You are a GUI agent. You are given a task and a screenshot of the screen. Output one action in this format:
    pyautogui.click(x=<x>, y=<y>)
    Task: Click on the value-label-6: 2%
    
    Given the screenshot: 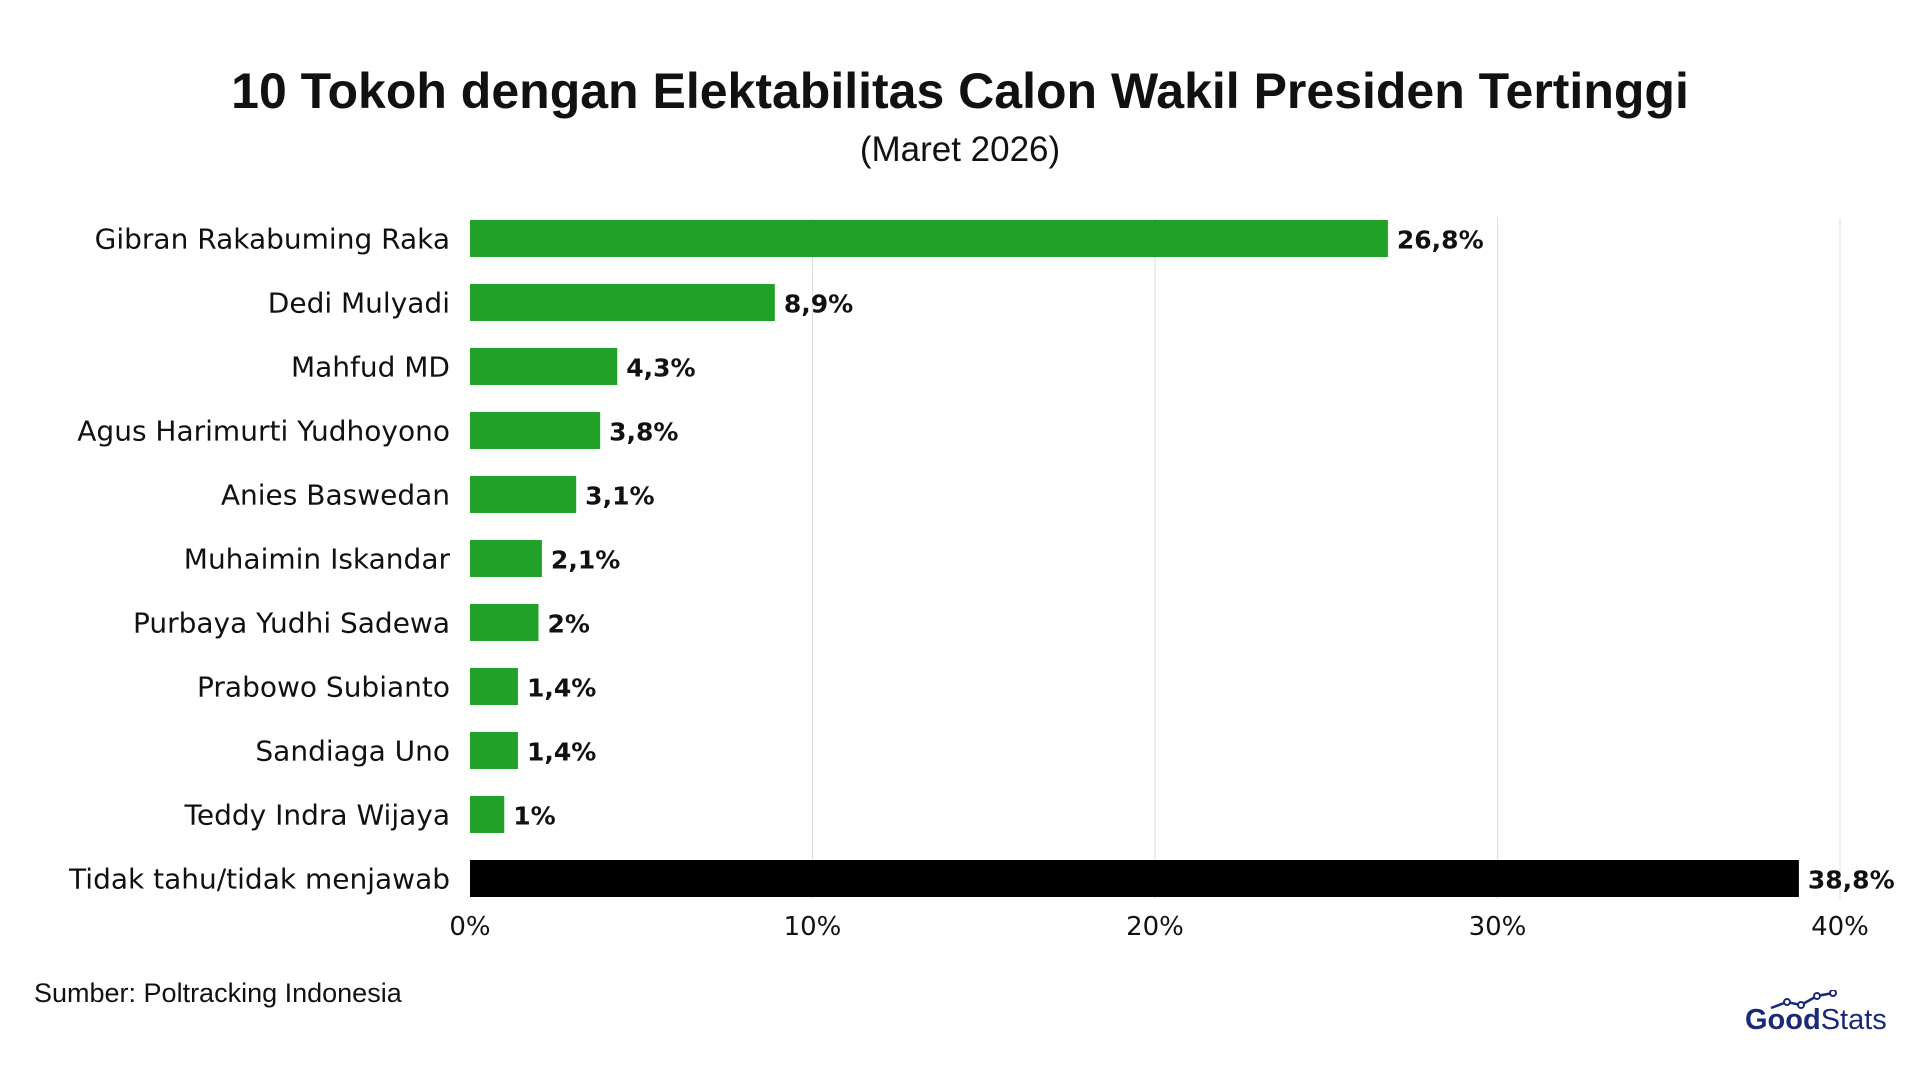 What is the action you would take?
    pyautogui.click(x=569, y=624)
    